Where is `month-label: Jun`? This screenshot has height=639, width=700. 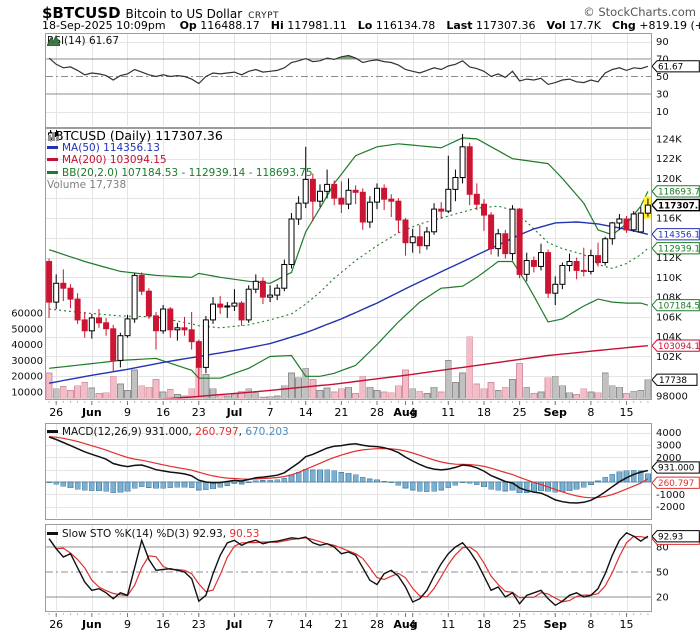 month-label: Jun is located at coordinates (91, 624).